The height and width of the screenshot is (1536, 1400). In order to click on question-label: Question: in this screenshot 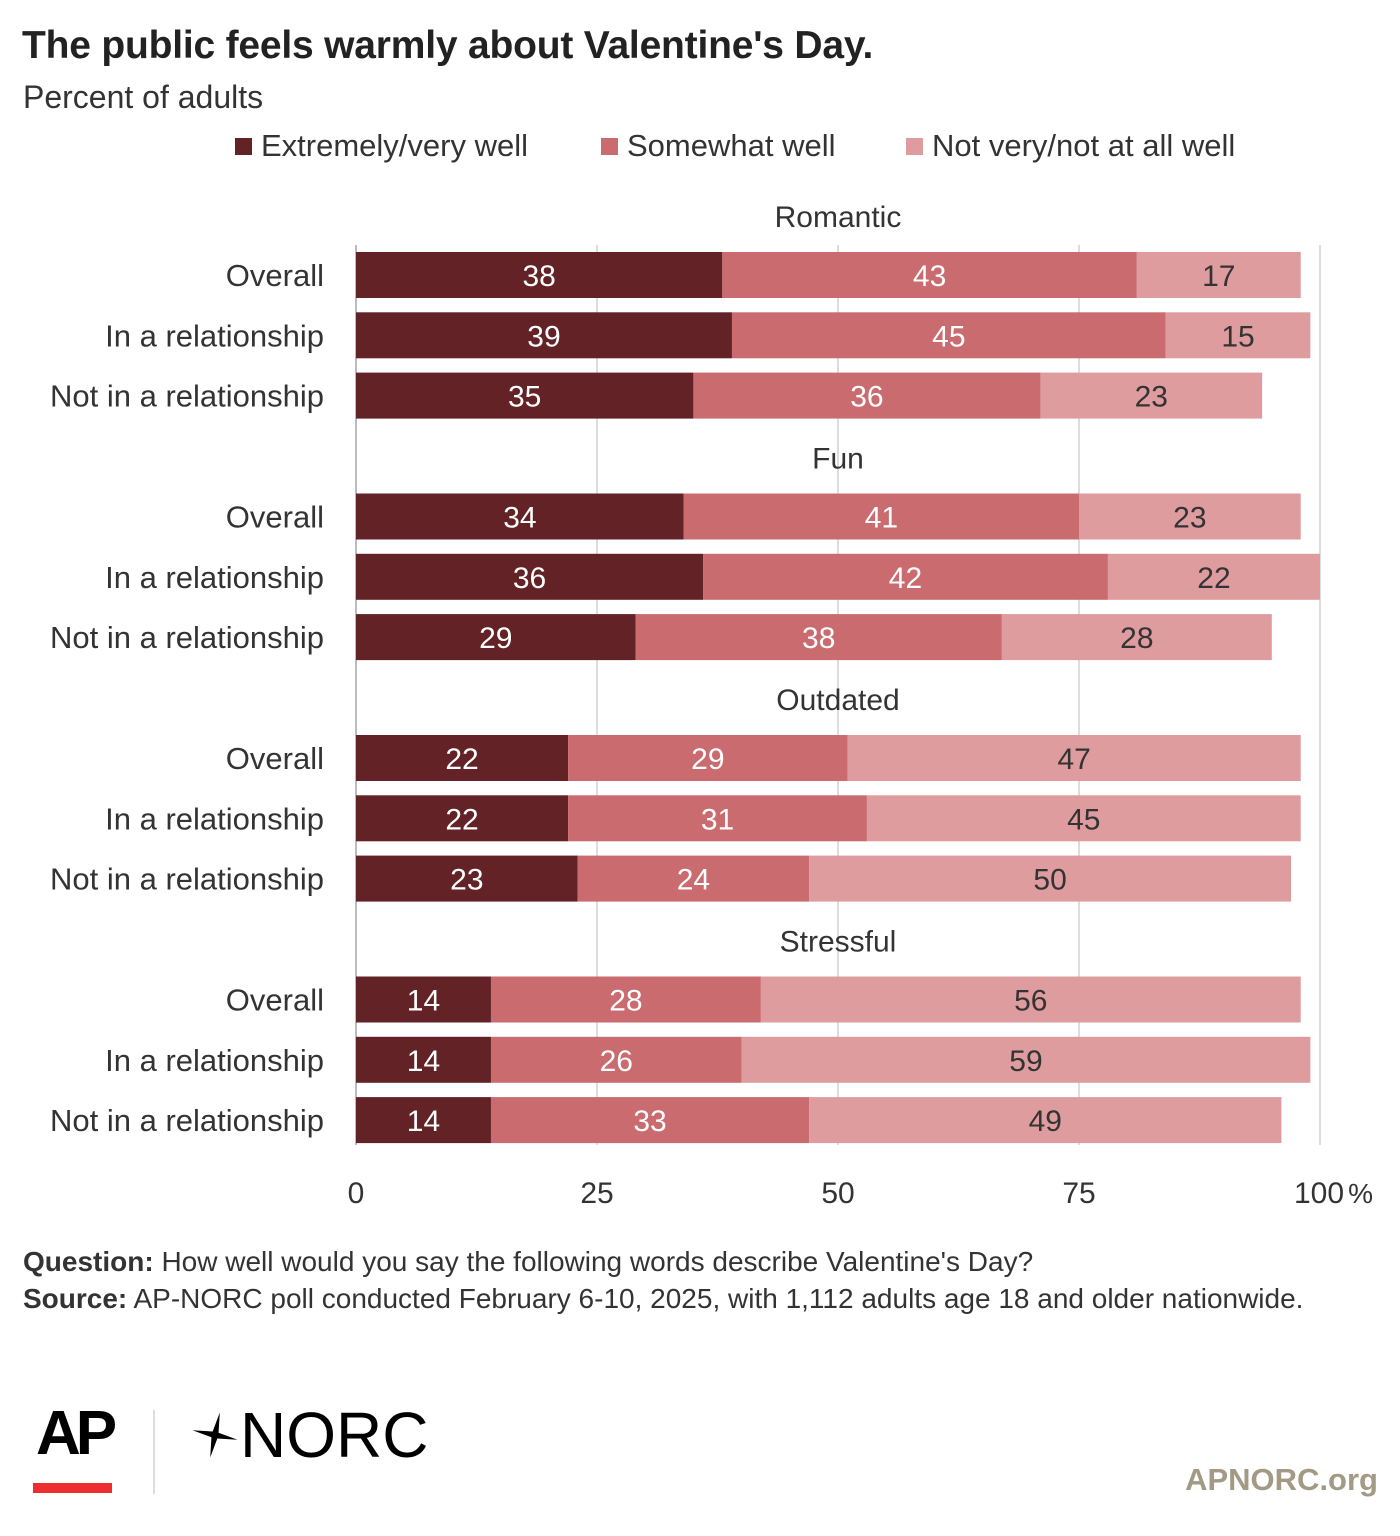, I will do `click(88, 1261)`.